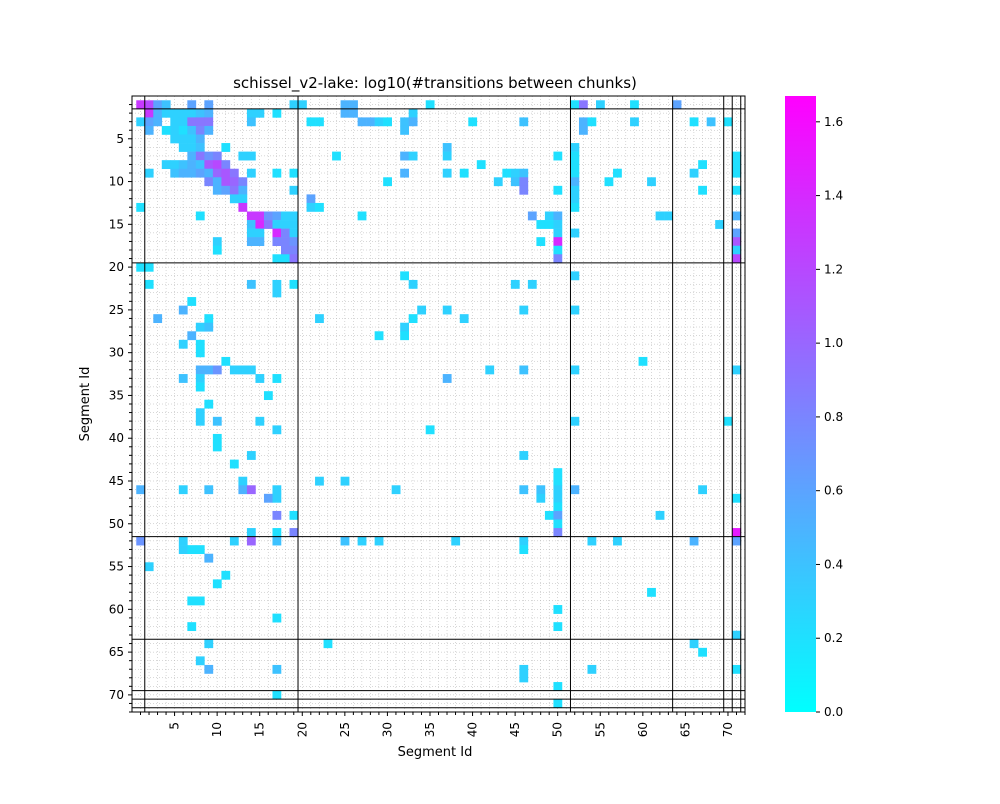 Image resolution: width=1000 pixels, height=804 pixels. What do you see at coordinates (833, 343) in the screenshot?
I see `colorbar-tick-label: 1.0` at bounding box center [833, 343].